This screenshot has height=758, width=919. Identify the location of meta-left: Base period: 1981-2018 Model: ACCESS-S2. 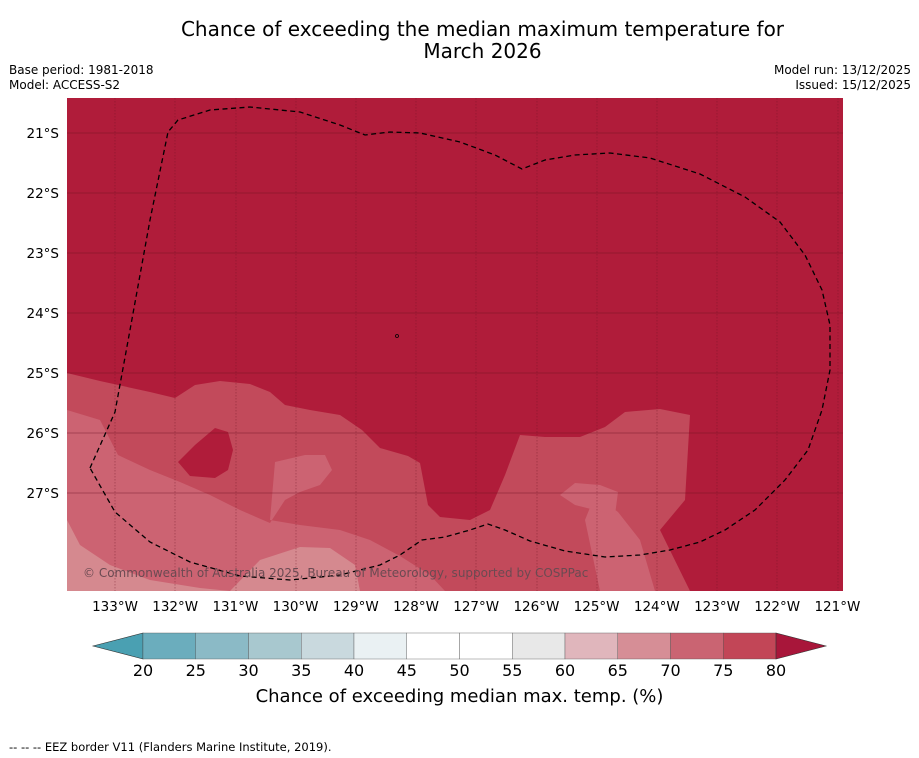
(81, 78).